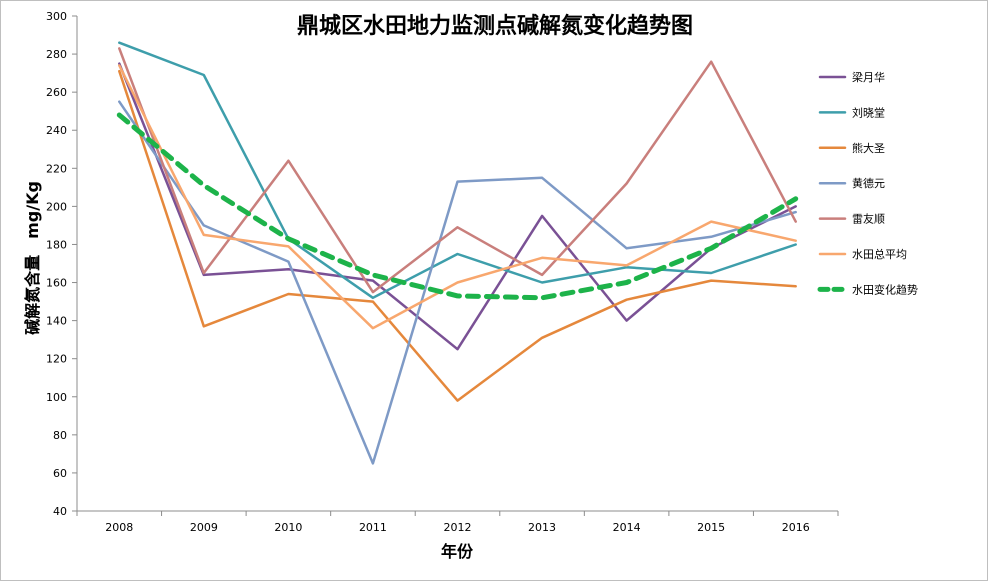 The image size is (989, 582). I want to click on y-tick-label: 200, so click(56, 206).